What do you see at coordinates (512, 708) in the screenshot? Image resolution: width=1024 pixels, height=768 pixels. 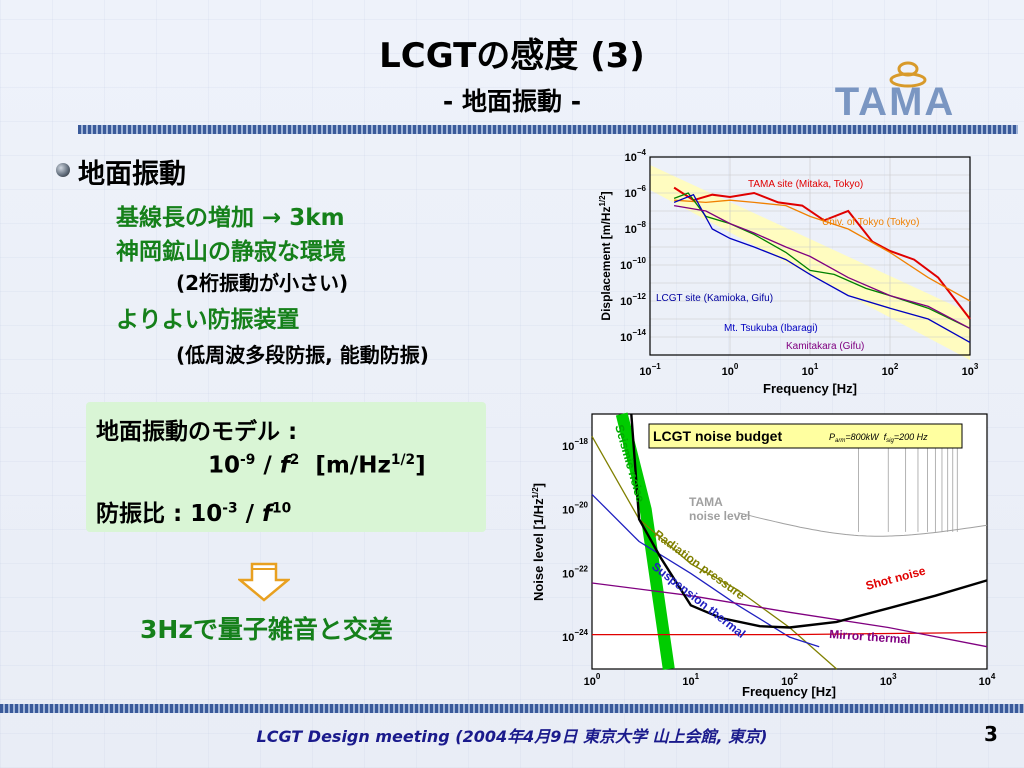 I see `bottom-divider` at bounding box center [512, 708].